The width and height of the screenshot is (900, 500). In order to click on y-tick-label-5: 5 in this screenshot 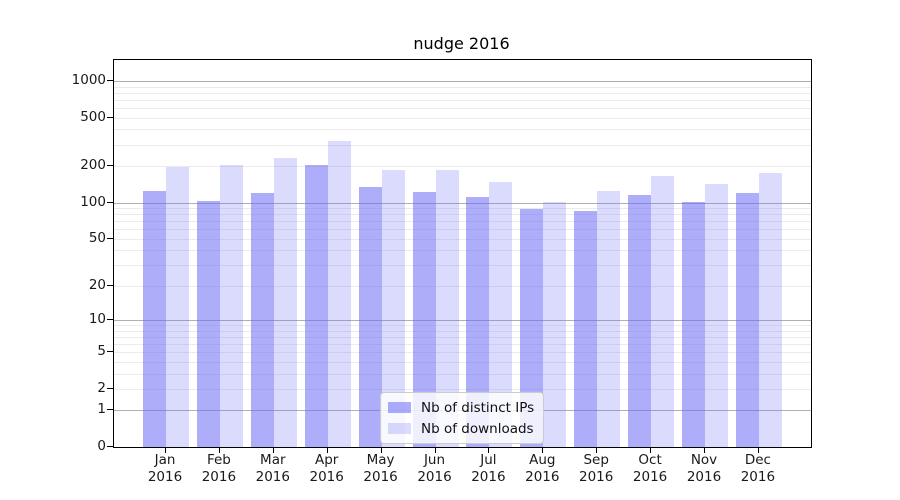, I will do `click(101, 351)`.